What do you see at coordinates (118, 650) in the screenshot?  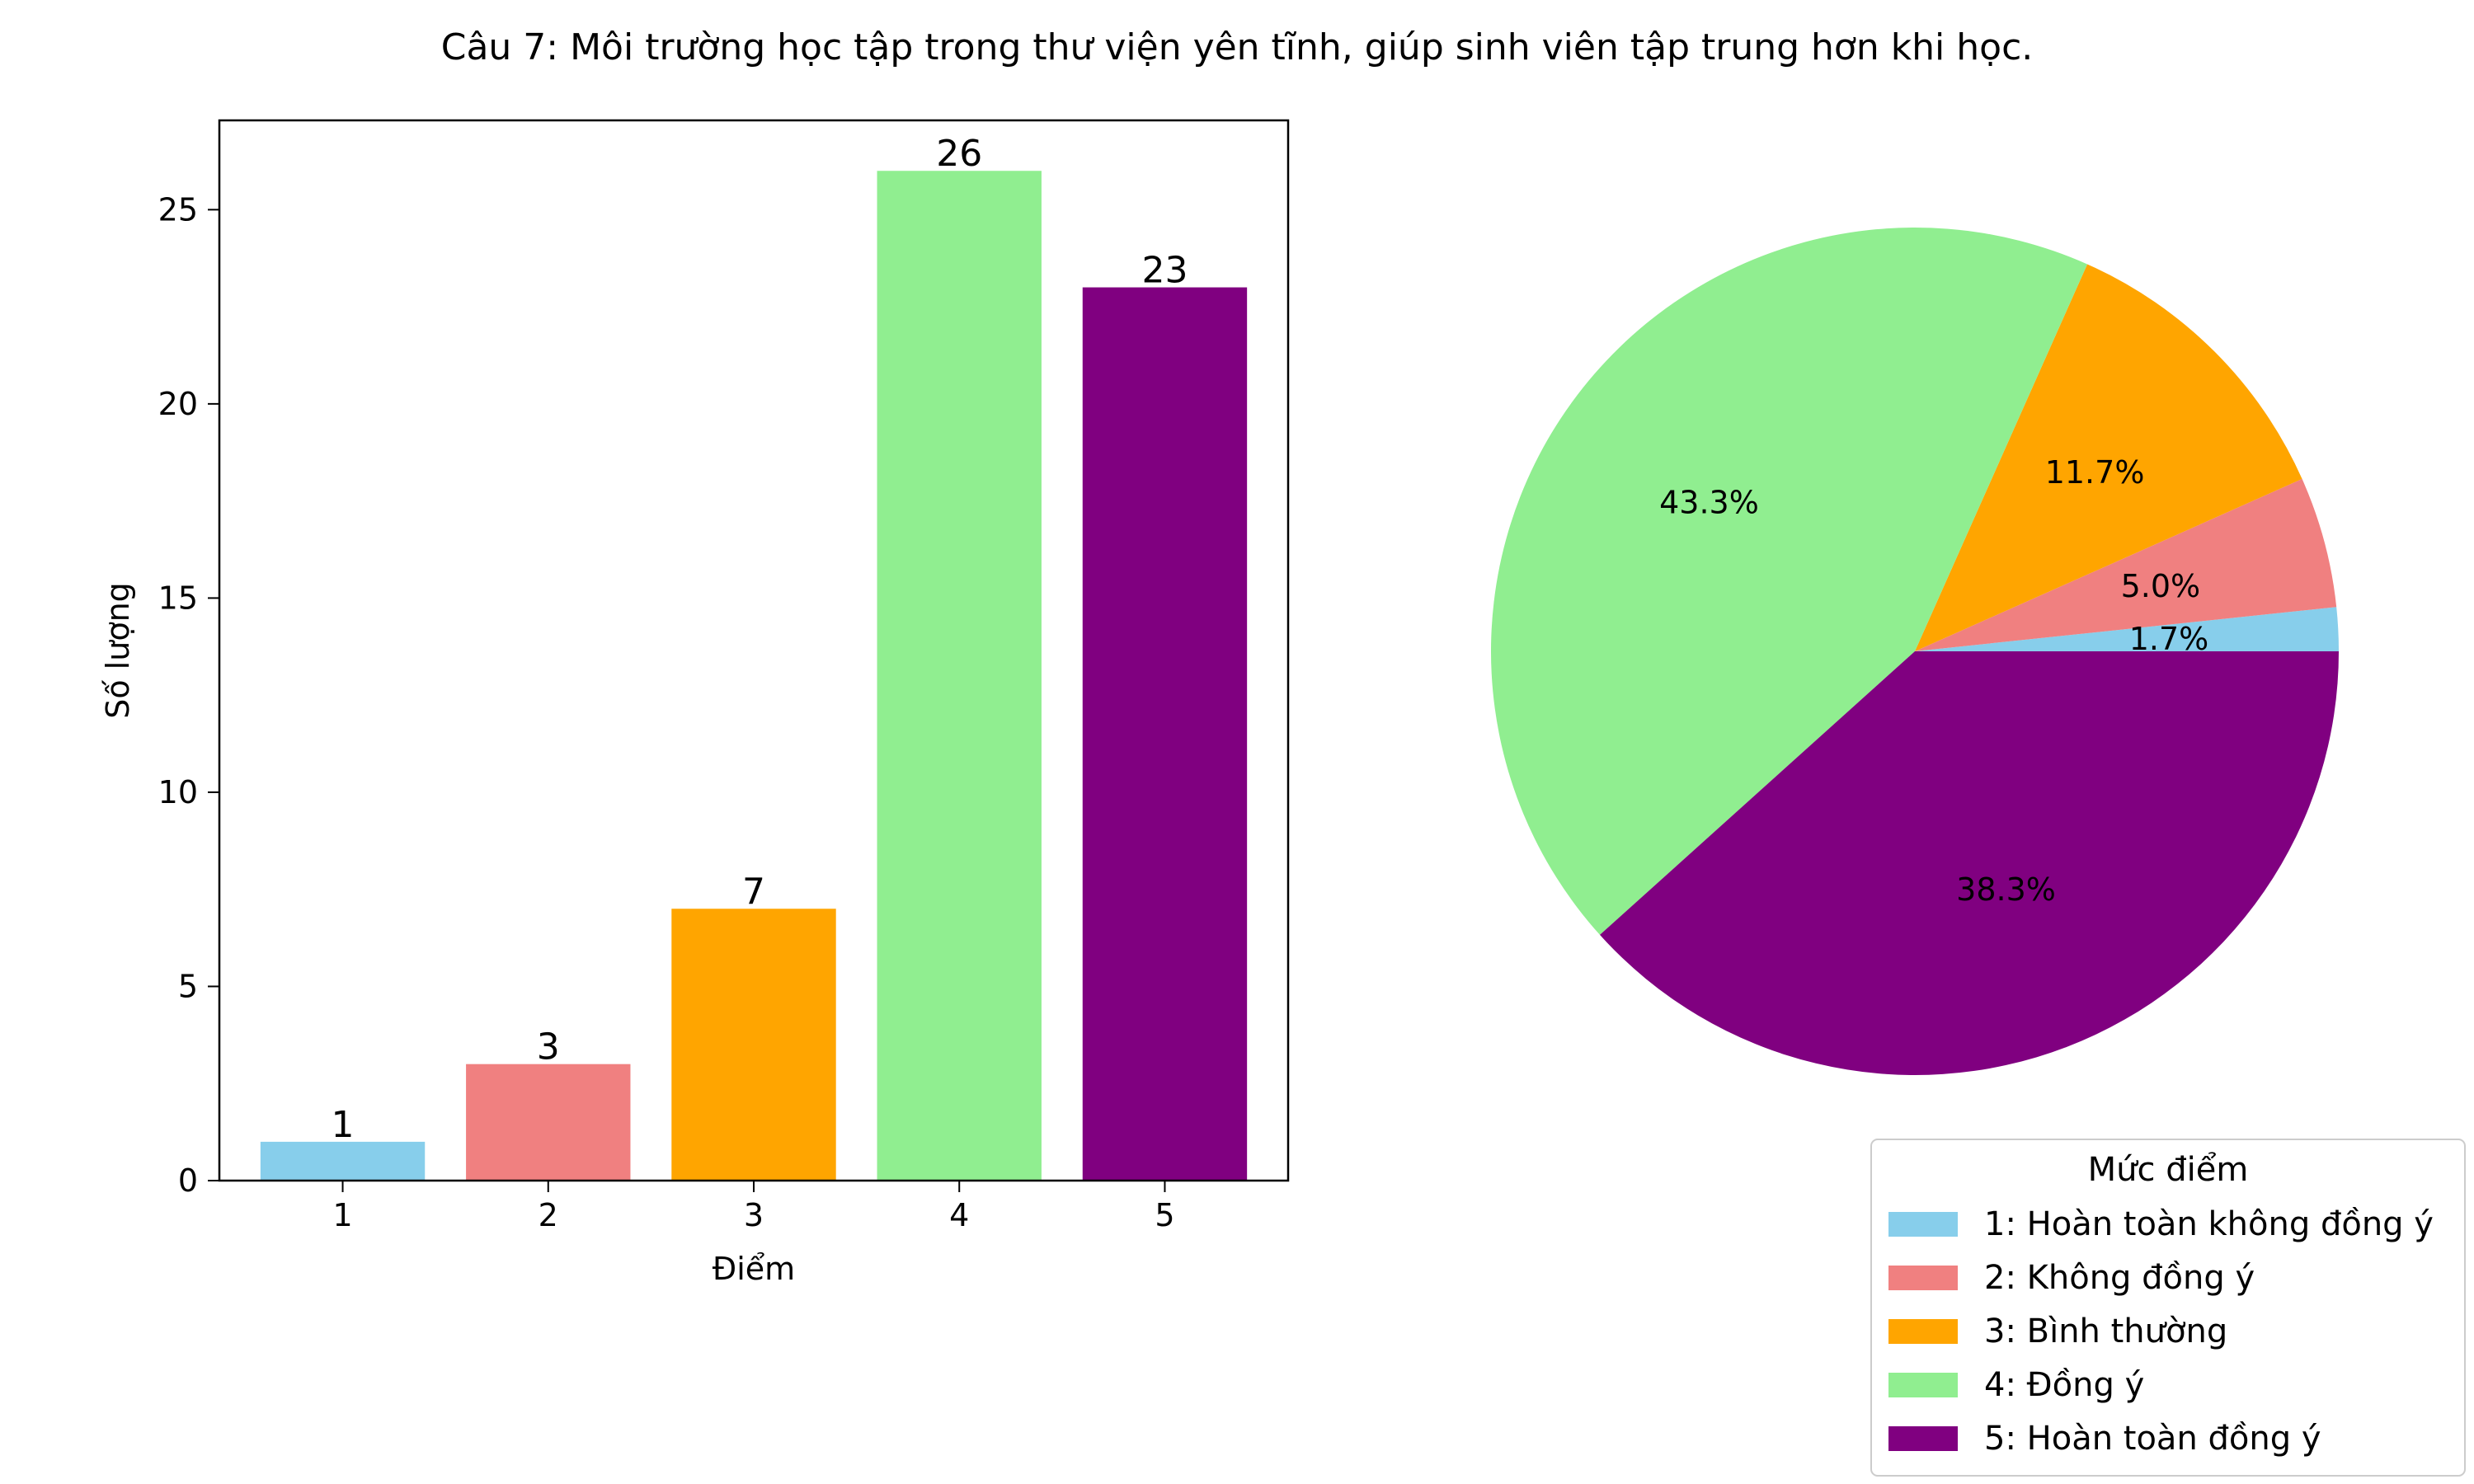 I see `y-axis-label: Số lượng` at bounding box center [118, 650].